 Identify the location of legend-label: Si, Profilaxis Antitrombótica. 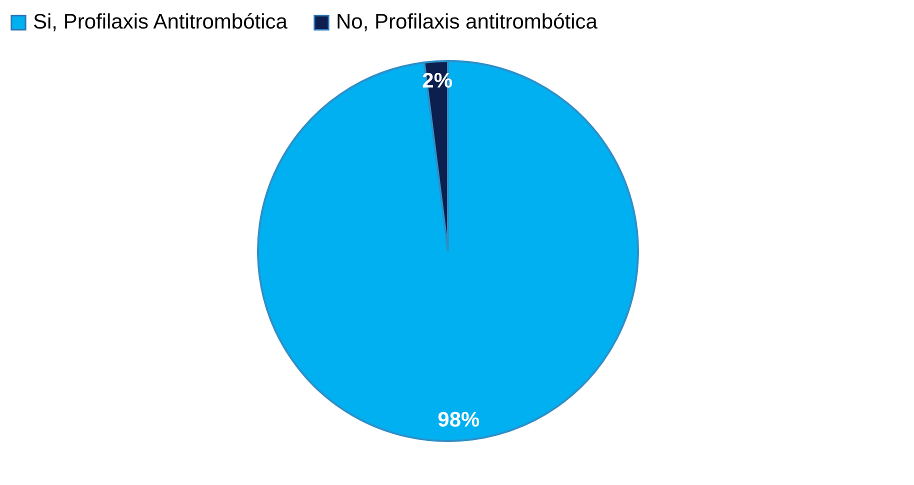
(160, 22).